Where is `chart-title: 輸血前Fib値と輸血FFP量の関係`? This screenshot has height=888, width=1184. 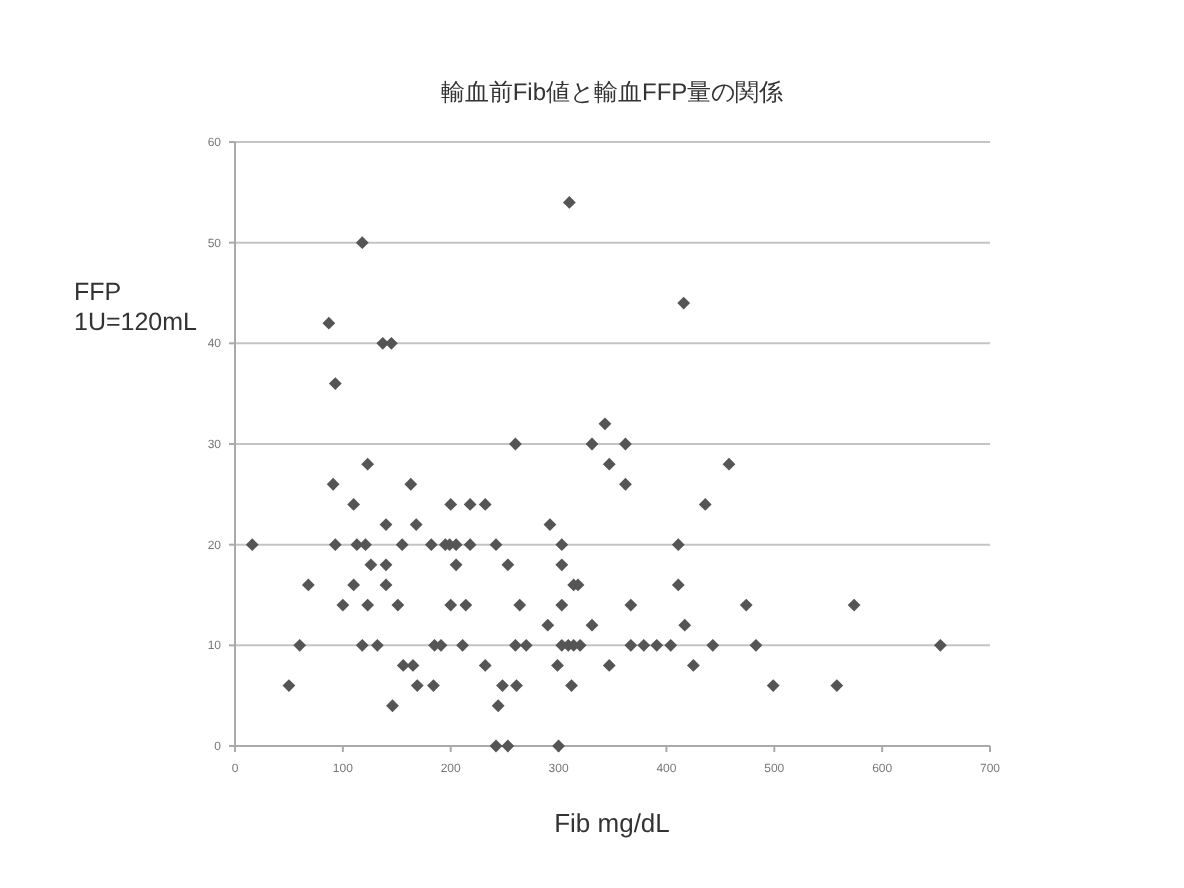 chart-title: 輸血前Fib値と輸血FFP量の関係 is located at coordinates (612, 92).